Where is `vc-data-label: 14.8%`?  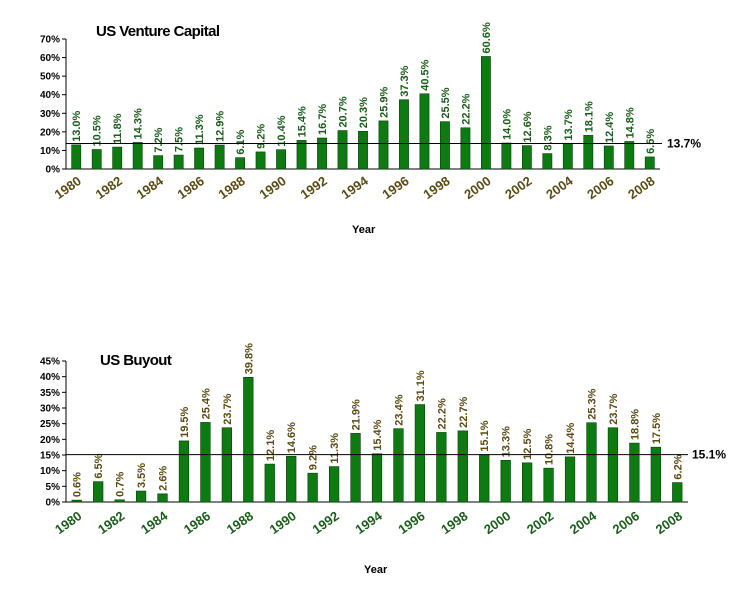 vc-data-label: 14.8% is located at coordinates (630, 122).